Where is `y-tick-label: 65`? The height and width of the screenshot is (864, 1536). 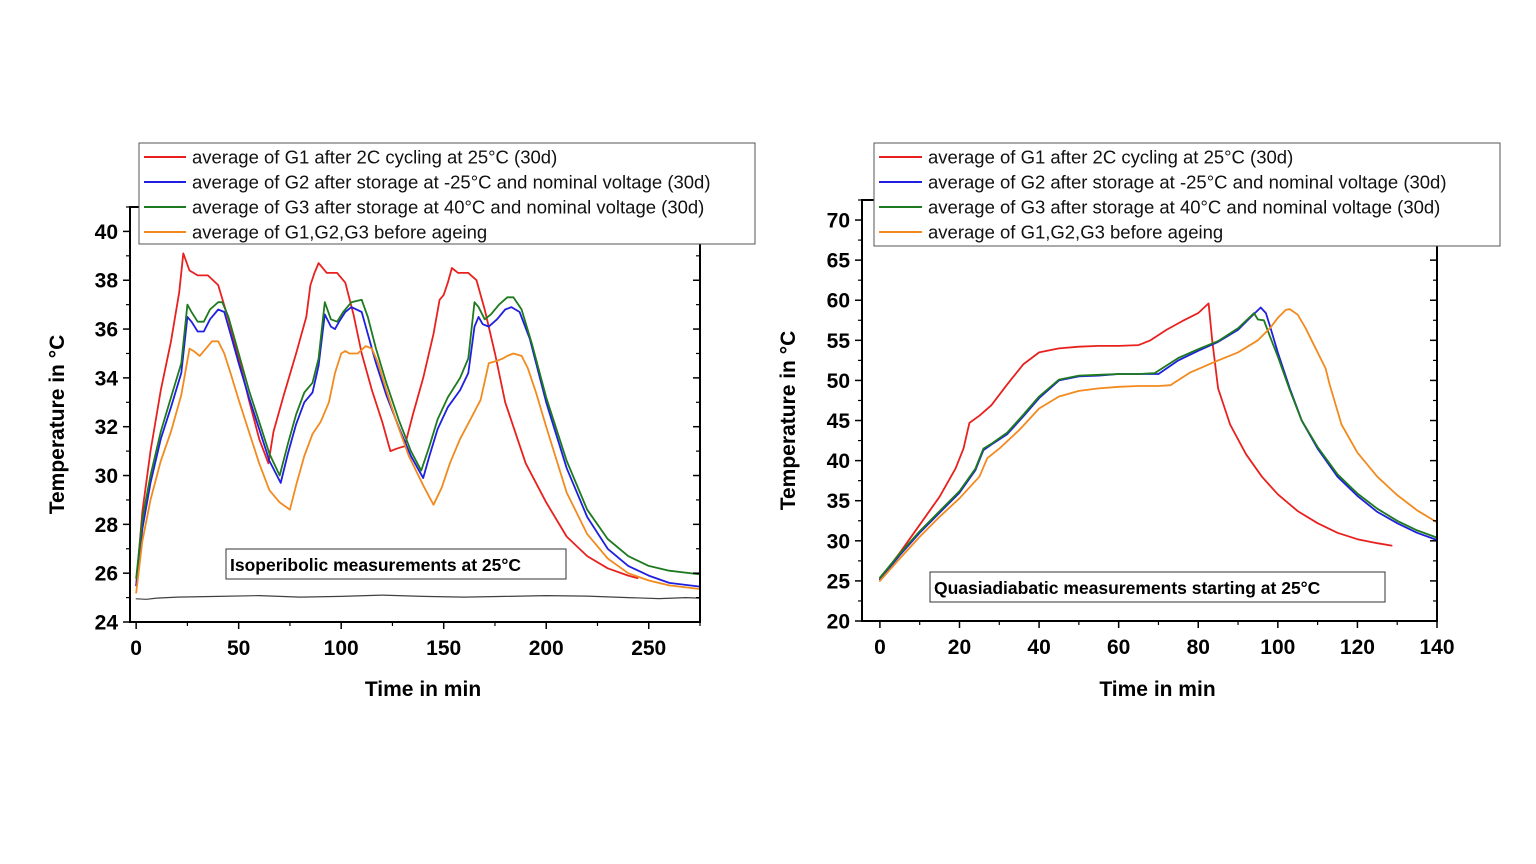 y-tick-label: 65 is located at coordinates (839, 261).